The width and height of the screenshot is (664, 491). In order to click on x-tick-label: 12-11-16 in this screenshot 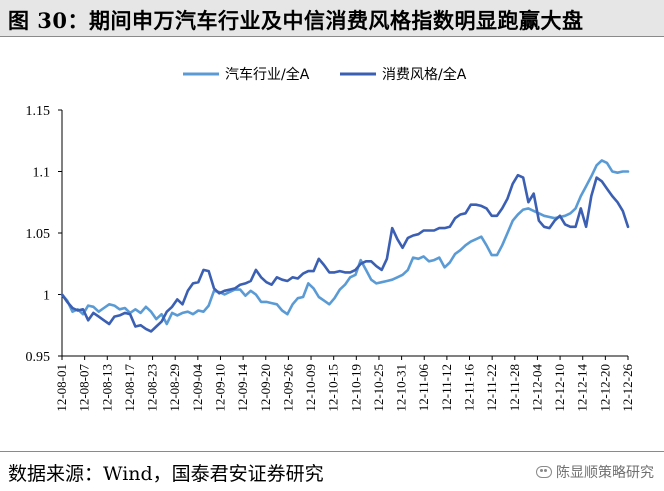, I will do `click(469, 388)`.